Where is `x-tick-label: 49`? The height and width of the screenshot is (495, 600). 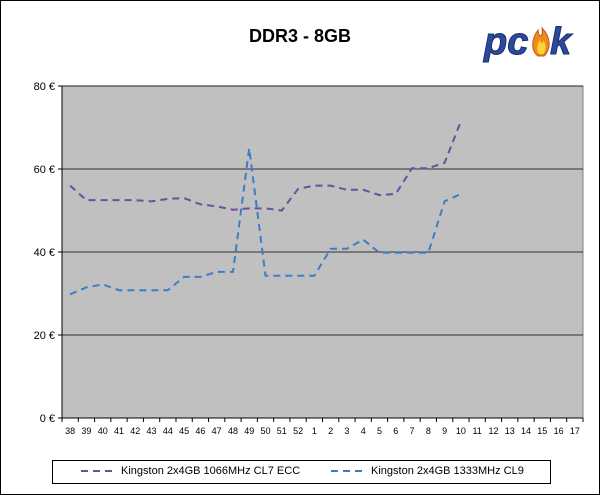
x-tick-label: 49 is located at coordinates (249, 431).